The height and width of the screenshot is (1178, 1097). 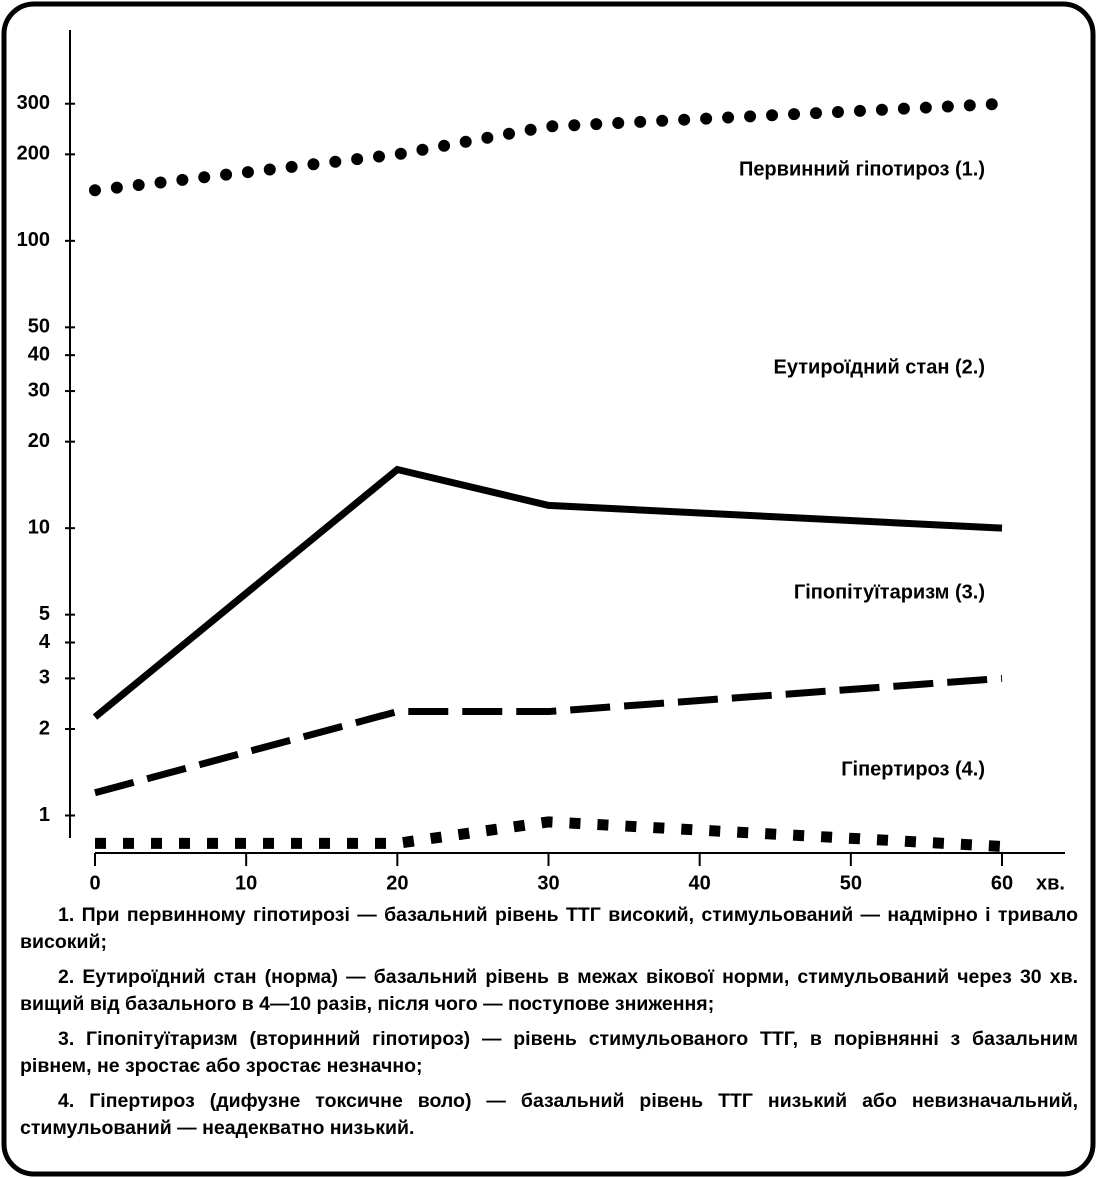 I want to click on x-tick-label: 20, so click(x=397, y=883).